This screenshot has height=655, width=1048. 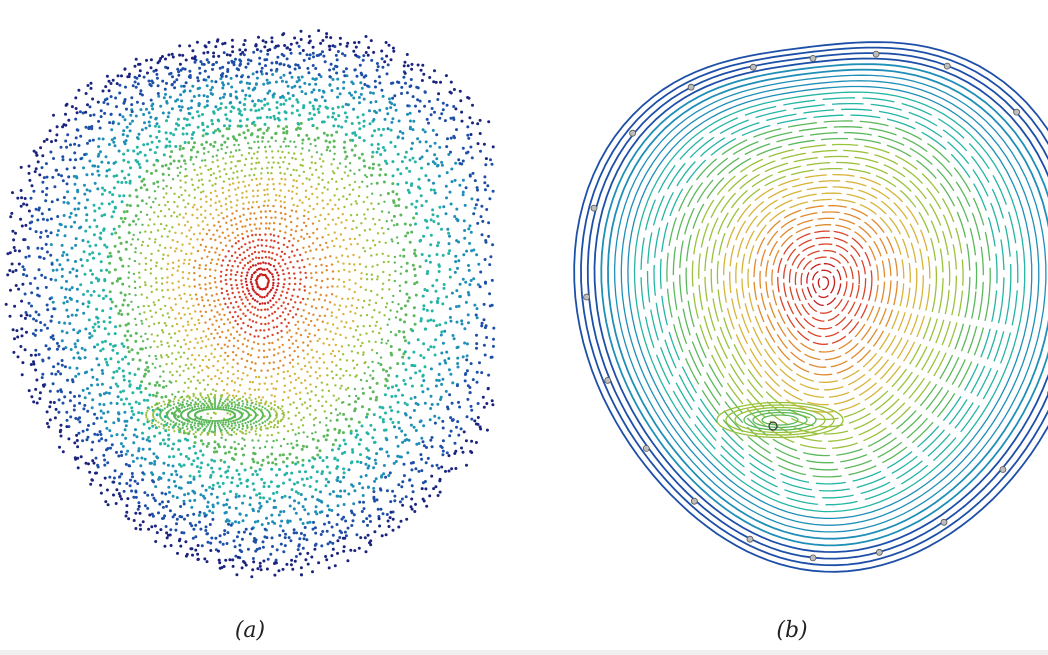 I want to click on caption-b: (b), so click(x=792, y=630).